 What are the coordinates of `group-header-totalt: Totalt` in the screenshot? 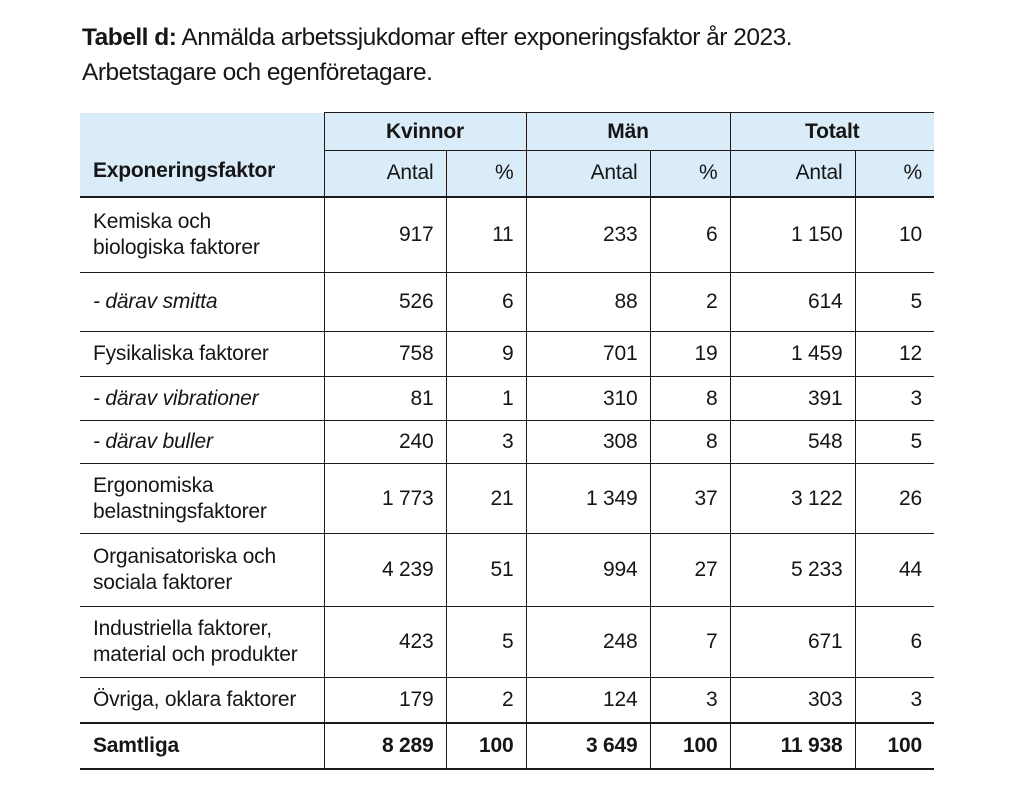 It's located at (831, 131).